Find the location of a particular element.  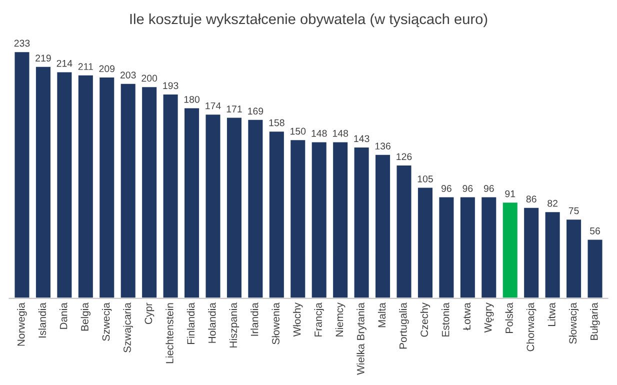

x-tick-label: Irlandia is located at coordinates (254, 319).